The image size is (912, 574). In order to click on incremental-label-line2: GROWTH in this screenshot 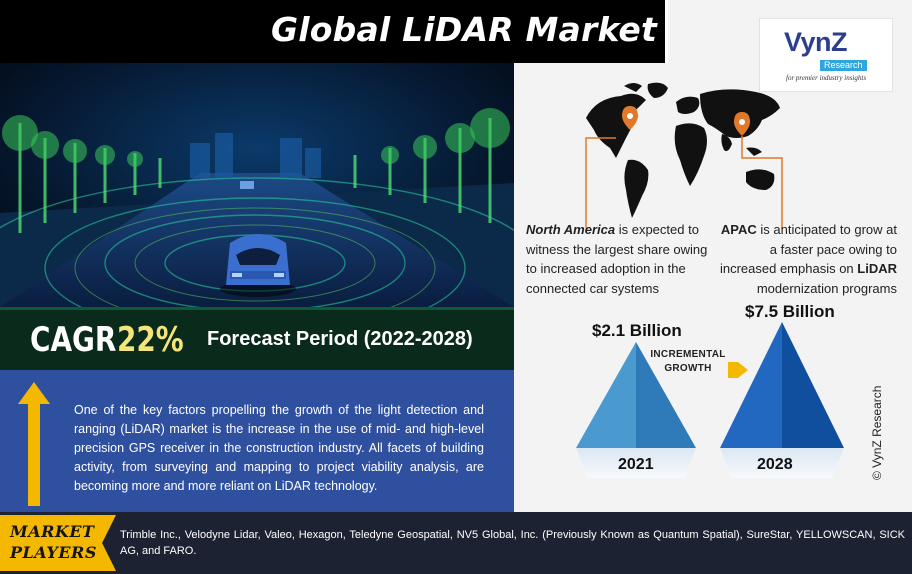, I will do `click(688, 368)`.